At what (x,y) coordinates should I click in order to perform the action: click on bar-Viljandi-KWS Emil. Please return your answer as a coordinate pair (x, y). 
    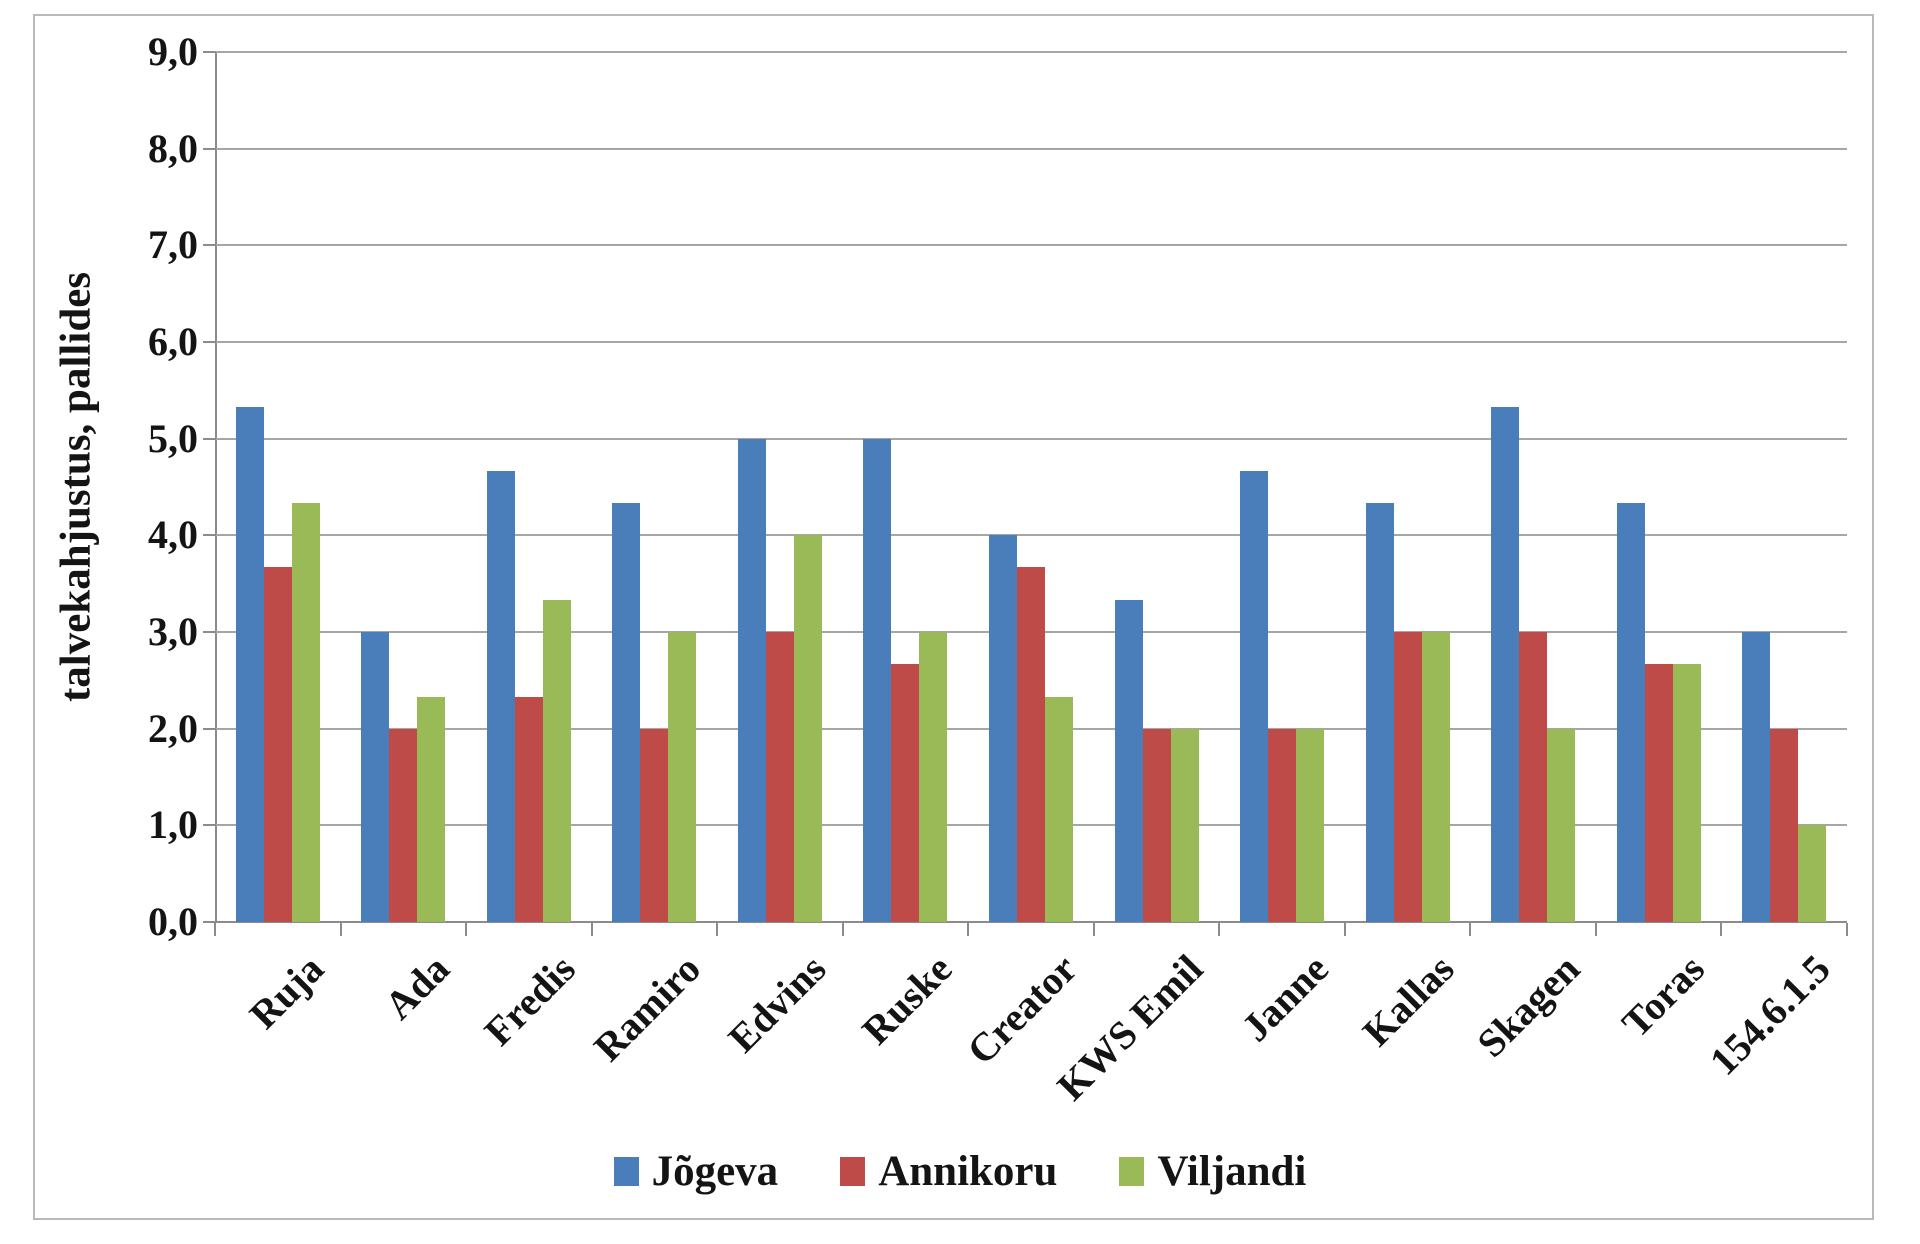
    Looking at the image, I should click on (1184, 825).